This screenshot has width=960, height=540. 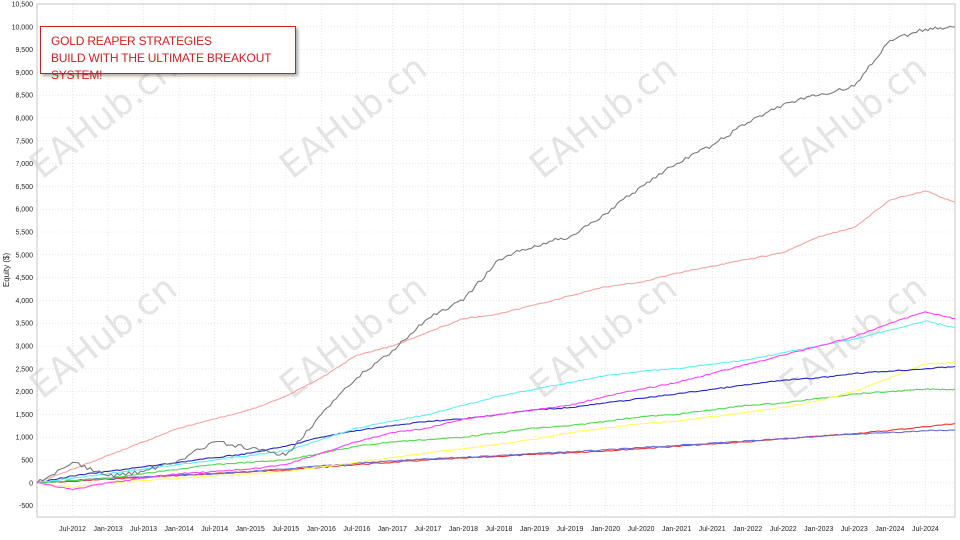 I want to click on x-tick-label: Jan-2020, so click(x=605, y=529).